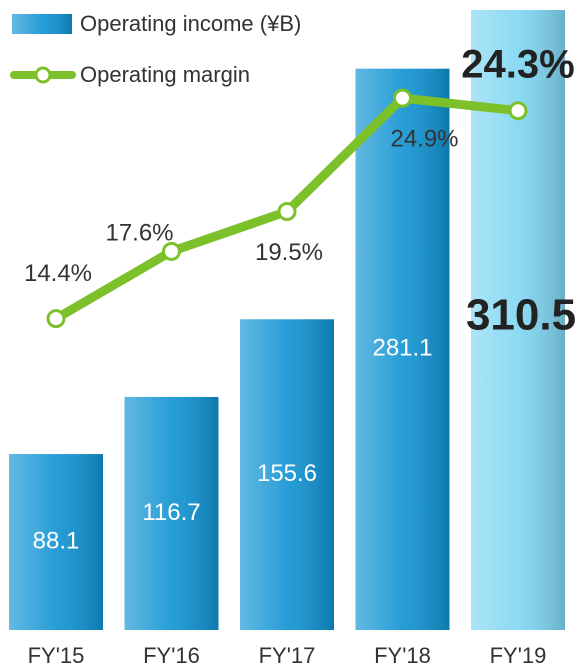 This screenshot has height=670, width=588. Describe the element at coordinates (402, 655) in the screenshot. I see `x-tick-label: FY'18` at that location.